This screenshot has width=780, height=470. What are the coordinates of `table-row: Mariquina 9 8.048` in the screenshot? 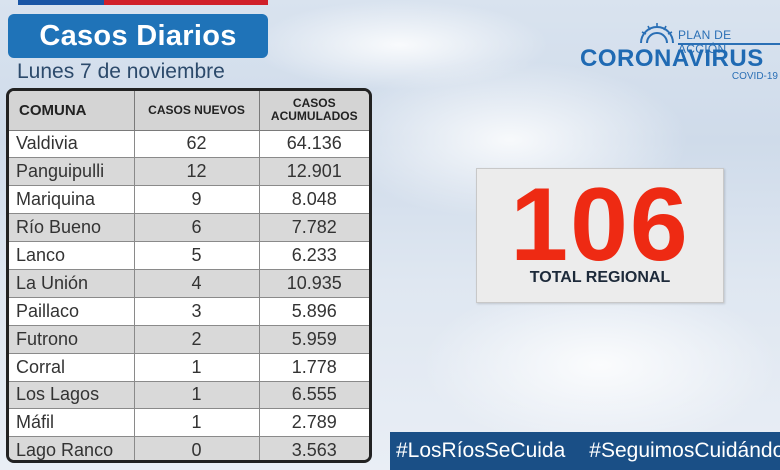 It's located at (189, 200).